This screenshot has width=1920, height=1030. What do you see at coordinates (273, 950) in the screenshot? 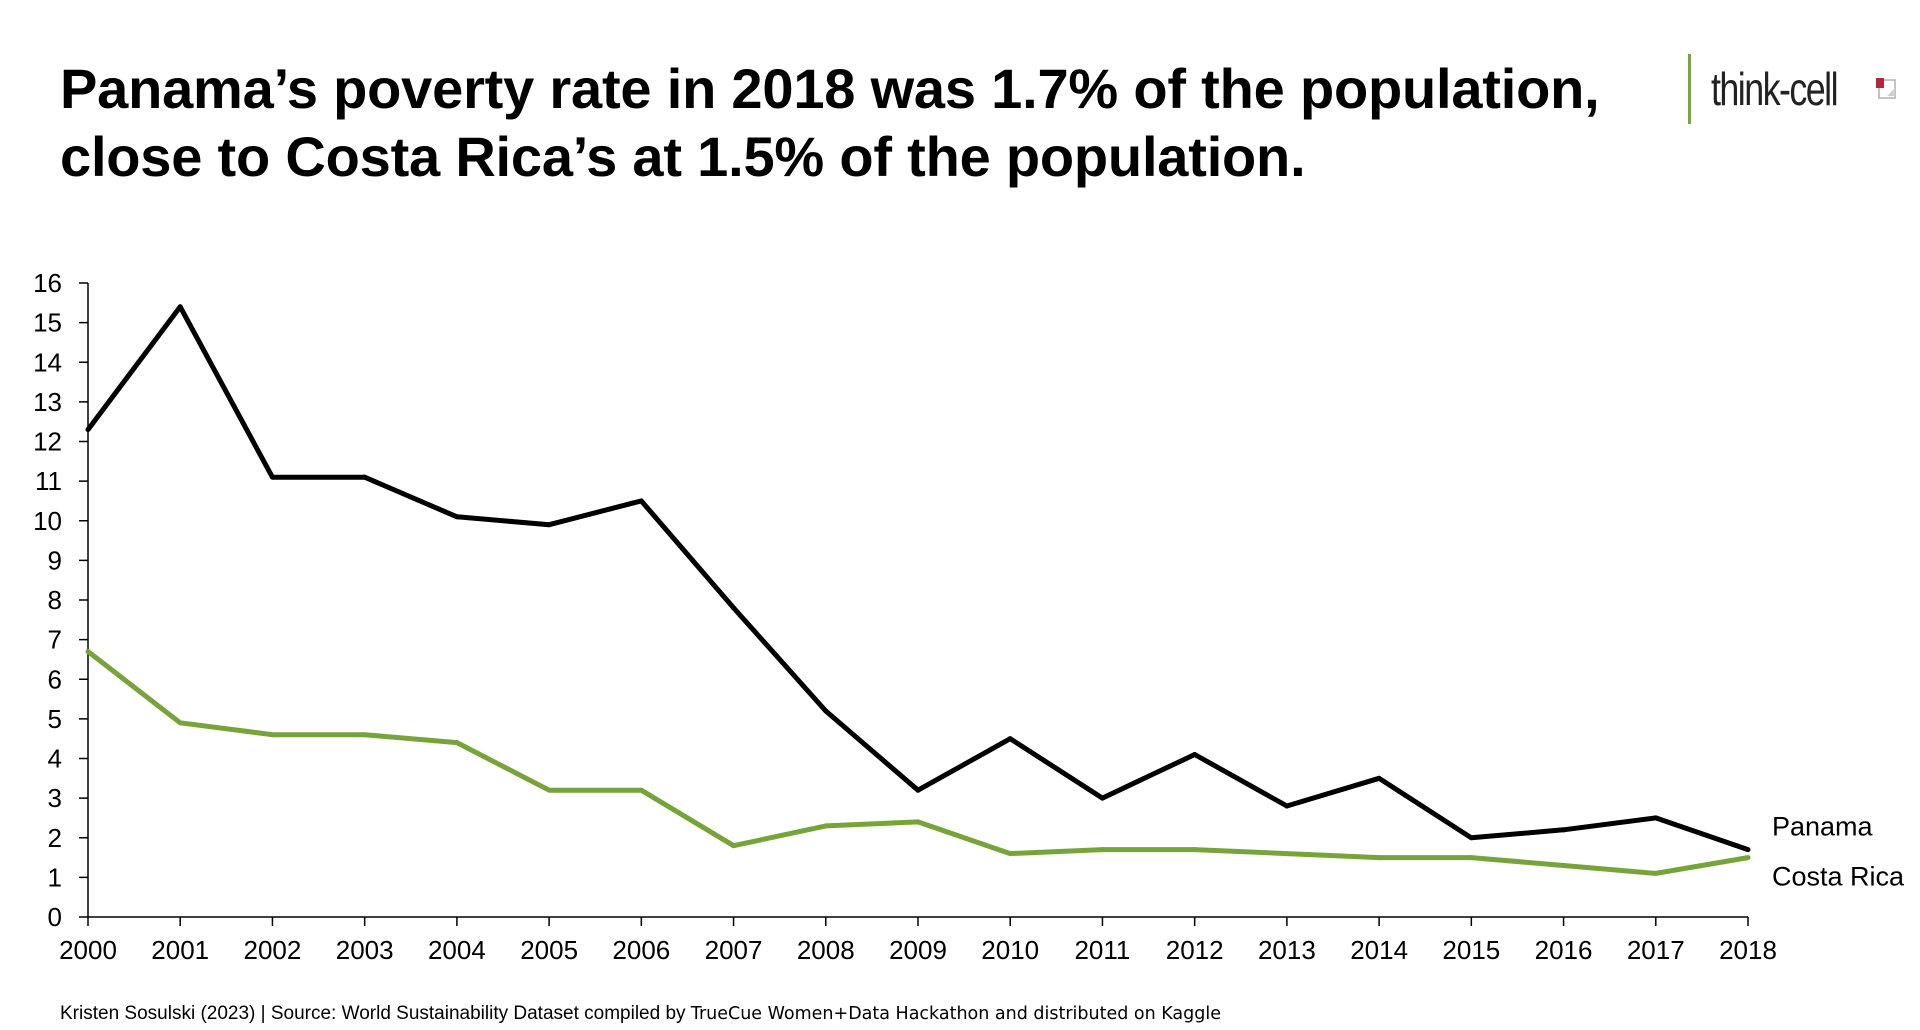
I see `x-tick-label: 2002` at bounding box center [273, 950].